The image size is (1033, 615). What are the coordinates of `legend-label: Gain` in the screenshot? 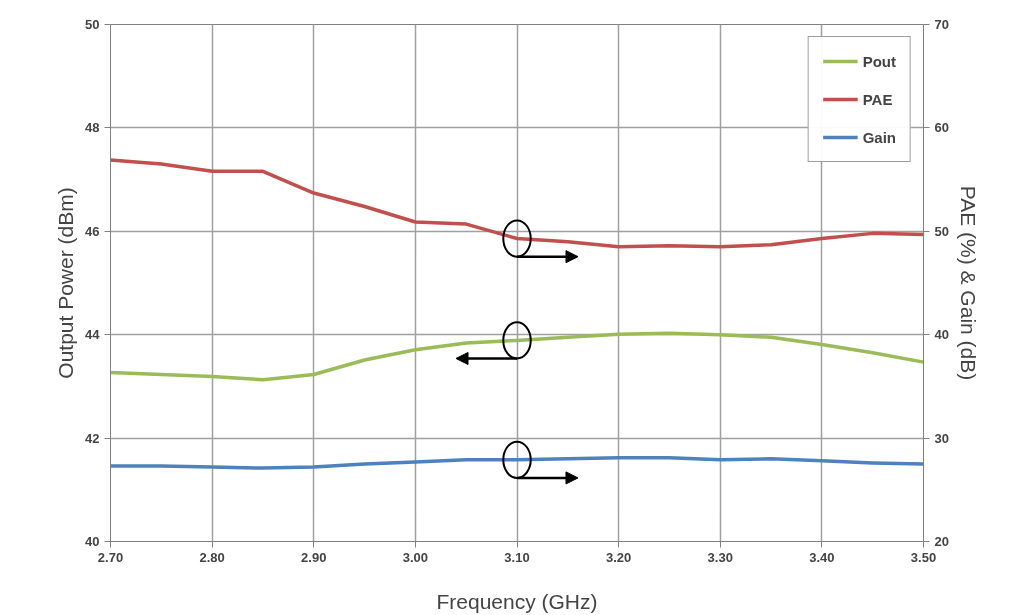 It's located at (879, 137).